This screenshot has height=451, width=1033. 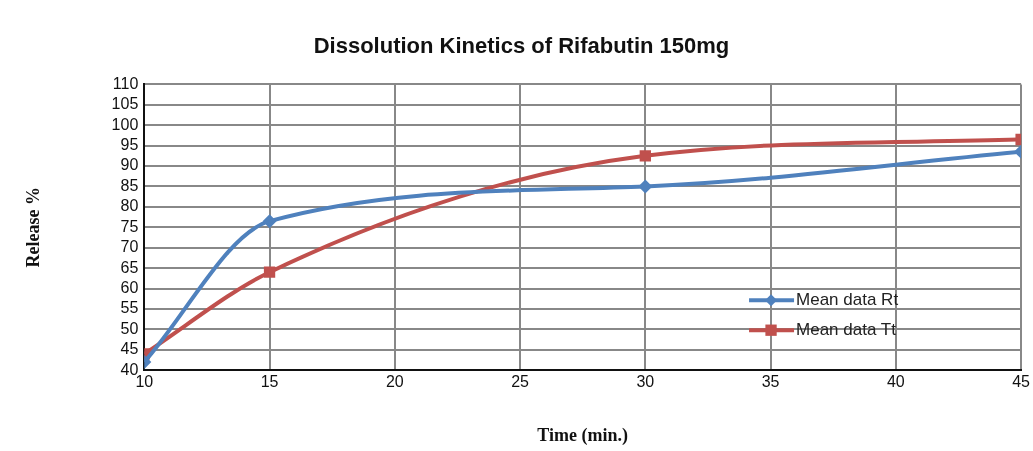 What do you see at coordinates (520, 382) in the screenshot?
I see `x-tick-label: 25` at bounding box center [520, 382].